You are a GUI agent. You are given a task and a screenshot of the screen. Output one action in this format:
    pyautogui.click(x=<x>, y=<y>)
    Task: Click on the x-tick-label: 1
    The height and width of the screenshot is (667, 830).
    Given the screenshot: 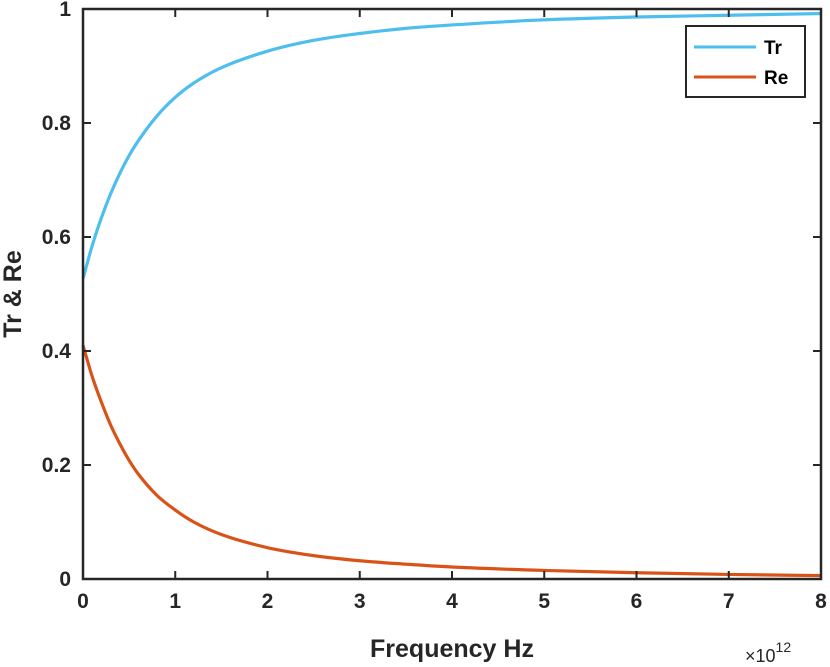 What is the action you would take?
    pyautogui.click(x=175, y=601)
    